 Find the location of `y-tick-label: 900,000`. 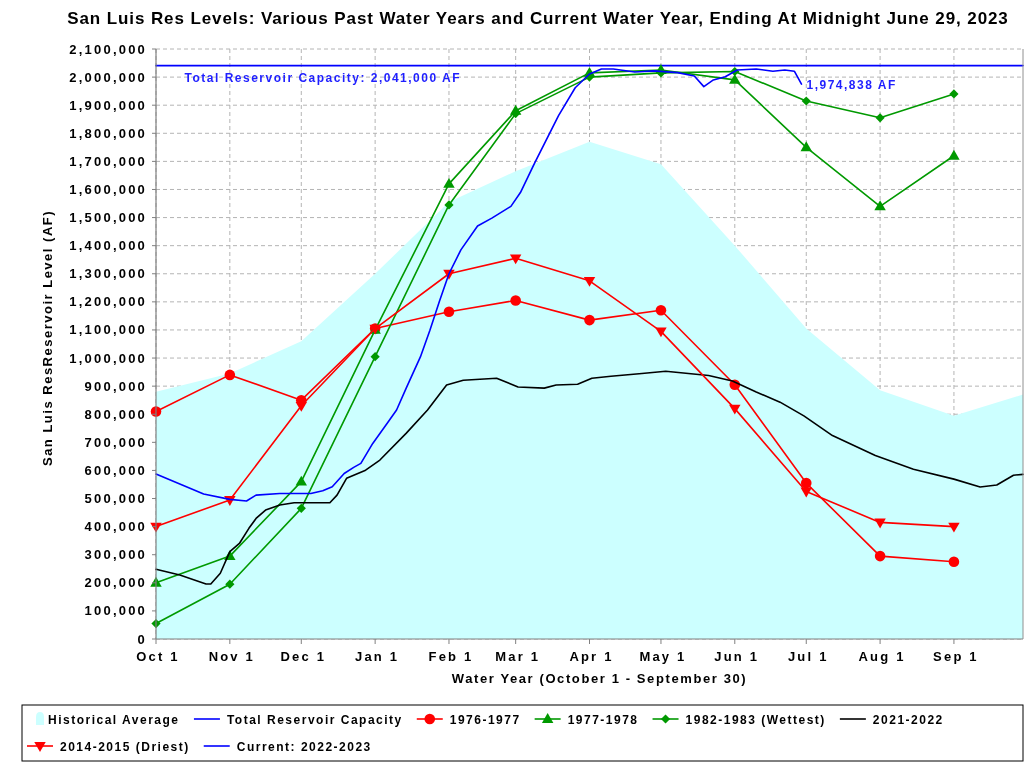

y-tick-label: 900,000 is located at coordinates (115, 386).